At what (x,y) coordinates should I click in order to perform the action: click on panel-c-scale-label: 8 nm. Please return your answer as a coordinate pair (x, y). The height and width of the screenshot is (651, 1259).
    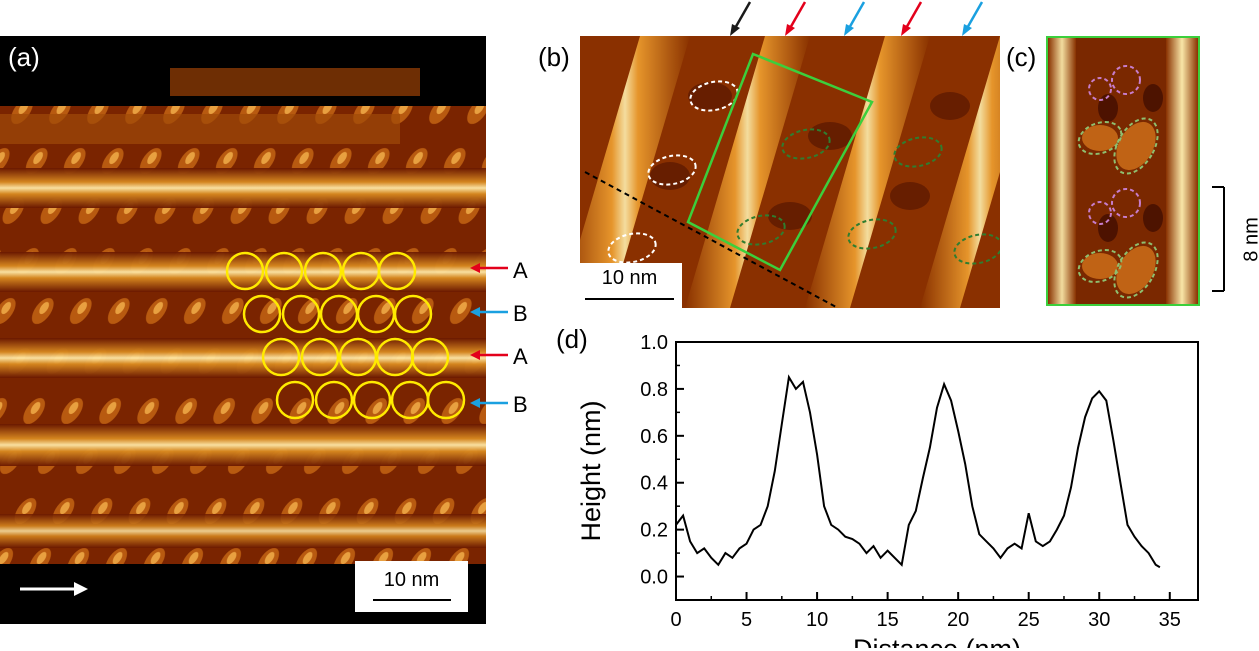
    Looking at the image, I should click on (1249, 239).